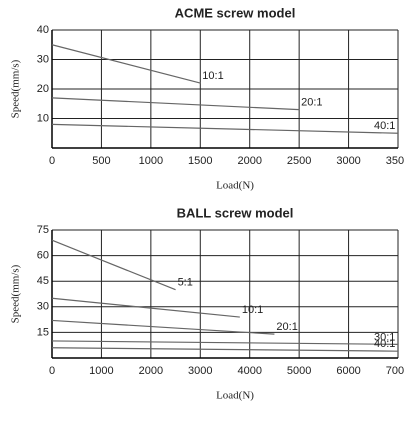  I want to click on y-tick-label: 45, so click(43, 281).